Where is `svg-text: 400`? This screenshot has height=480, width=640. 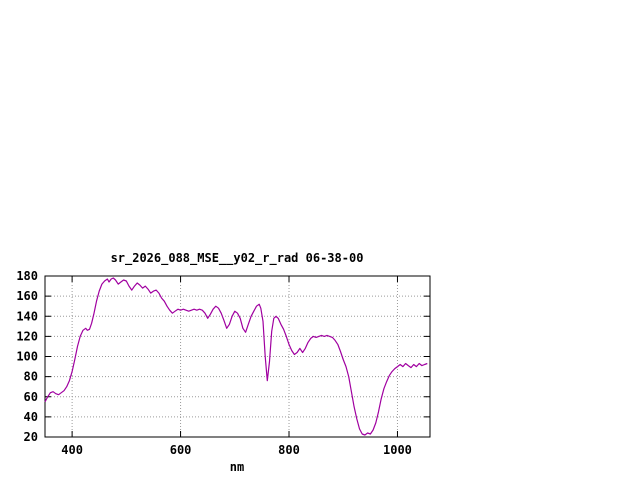
svg-text: 400 is located at coordinates (72, 450).